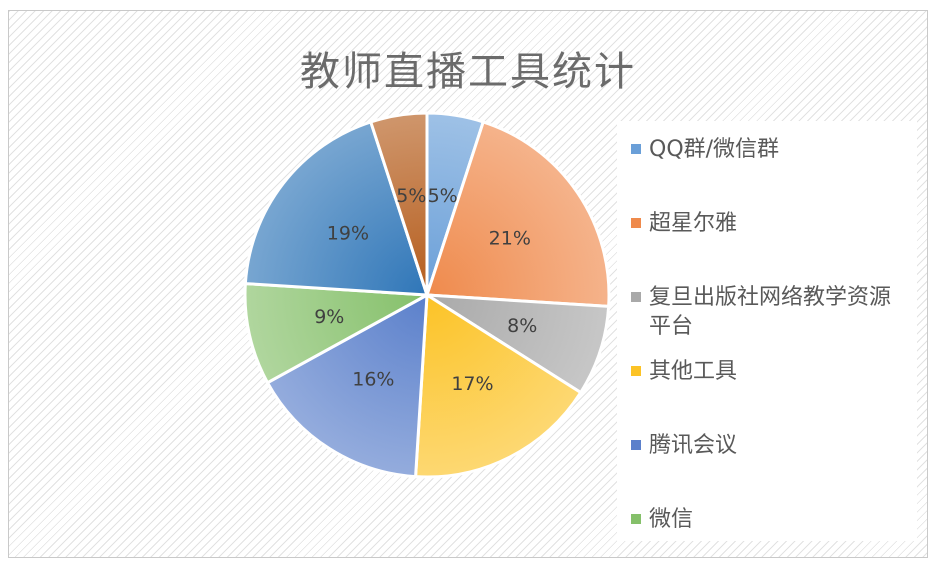 This screenshot has height=568, width=938. What do you see at coordinates (329, 317) in the screenshot?
I see `data-label-5: 9%` at bounding box center [329, 317].